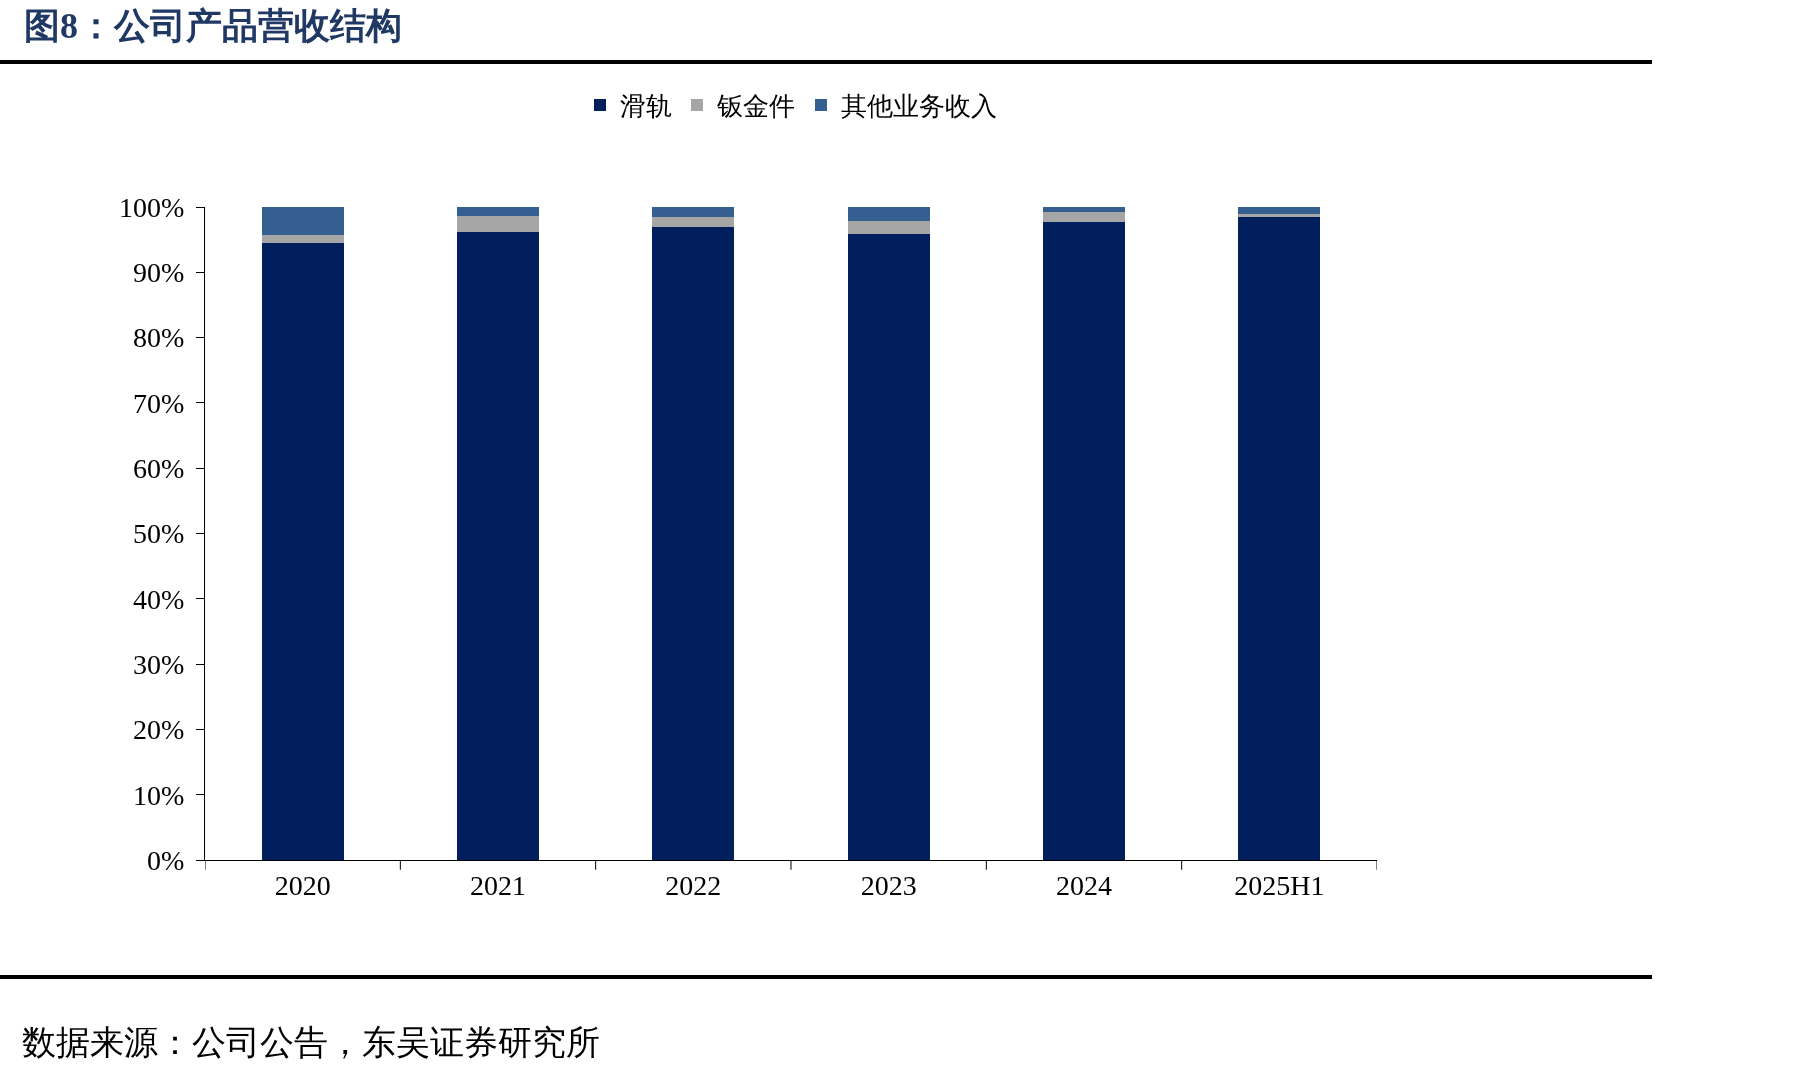  Describe the element at coordinates (159, 534) in the screenshot. I see `y-tick-label: 50%` at that location.